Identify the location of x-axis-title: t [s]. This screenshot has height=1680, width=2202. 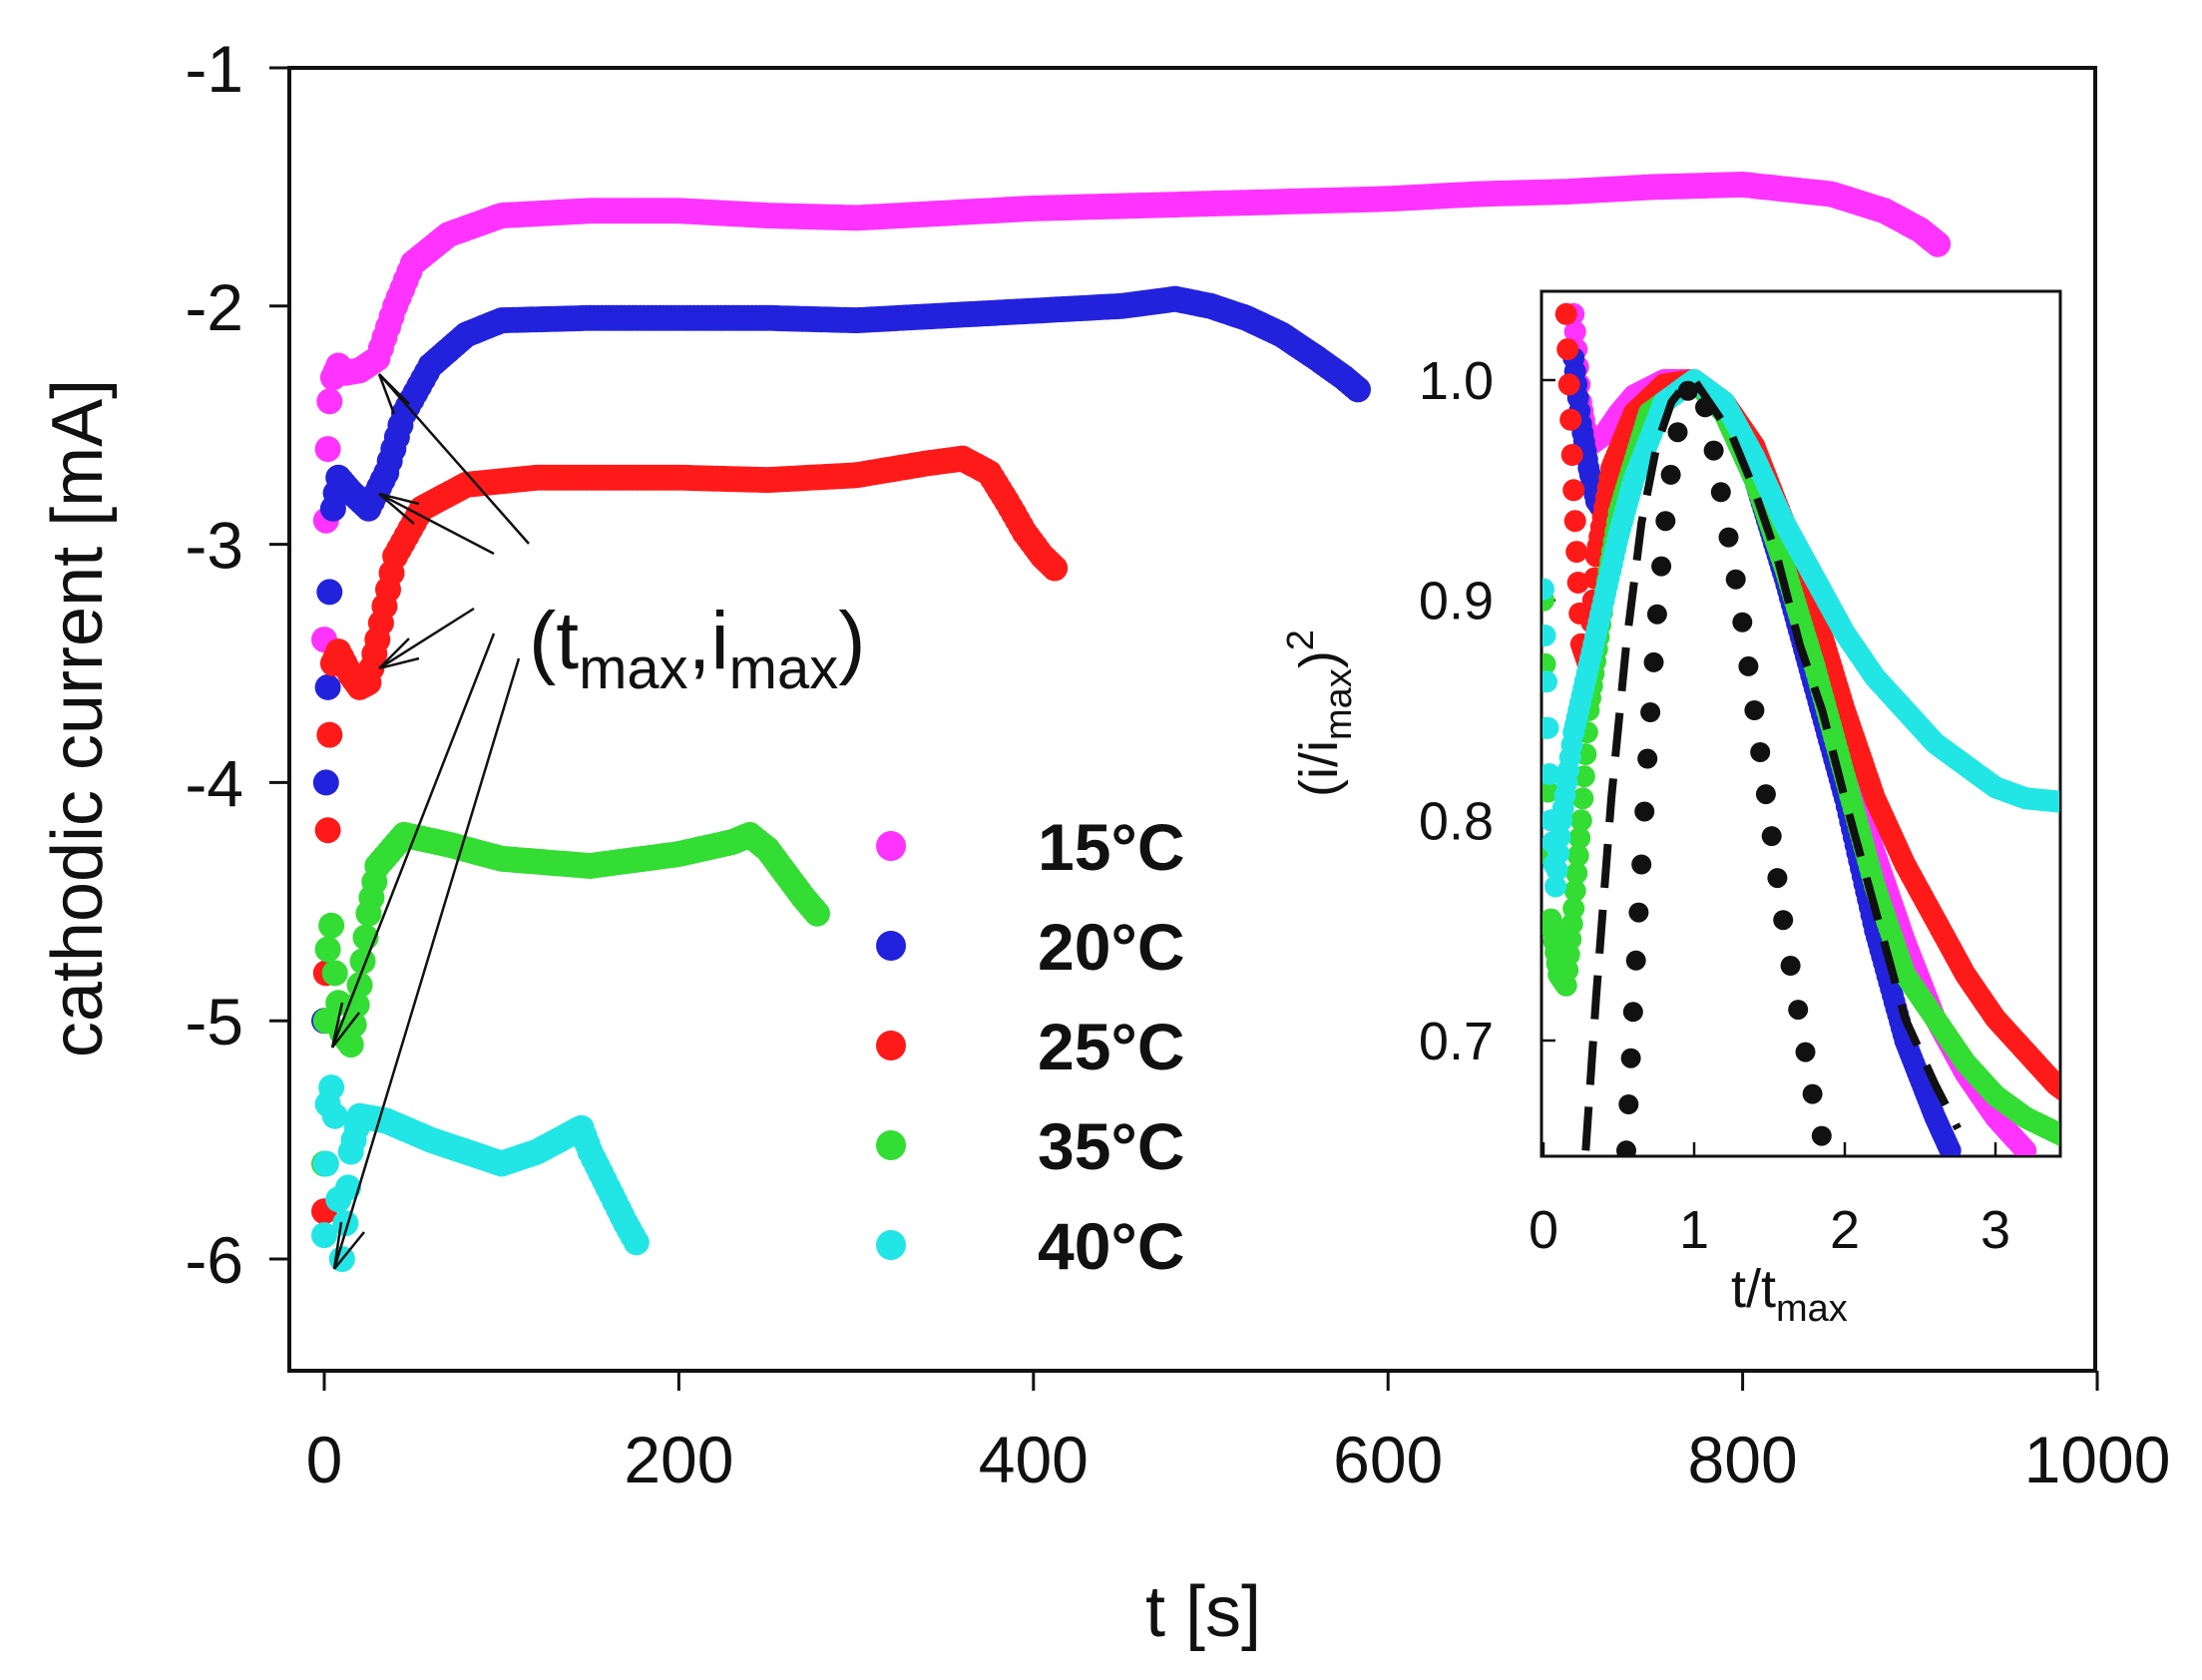
(1203, 1612).